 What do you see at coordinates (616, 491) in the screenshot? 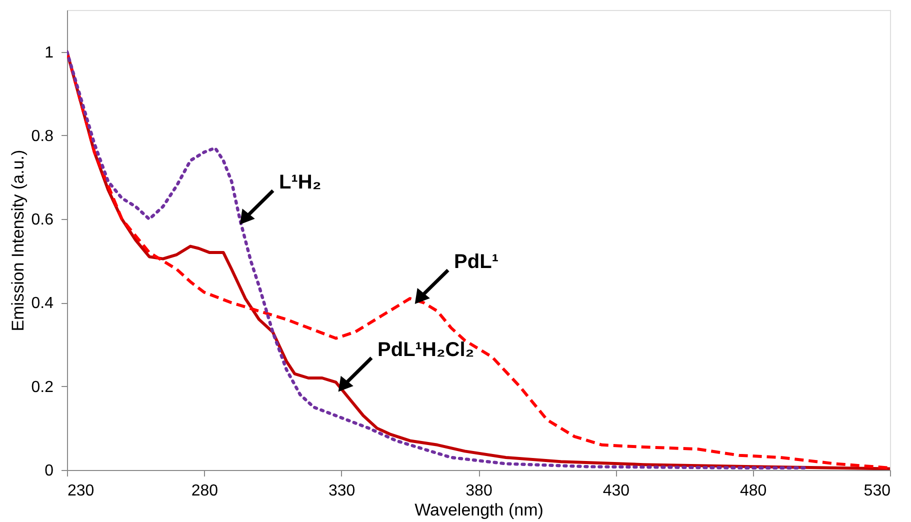
I see `x-tick-label: 430` at bounding box center [616, 491].